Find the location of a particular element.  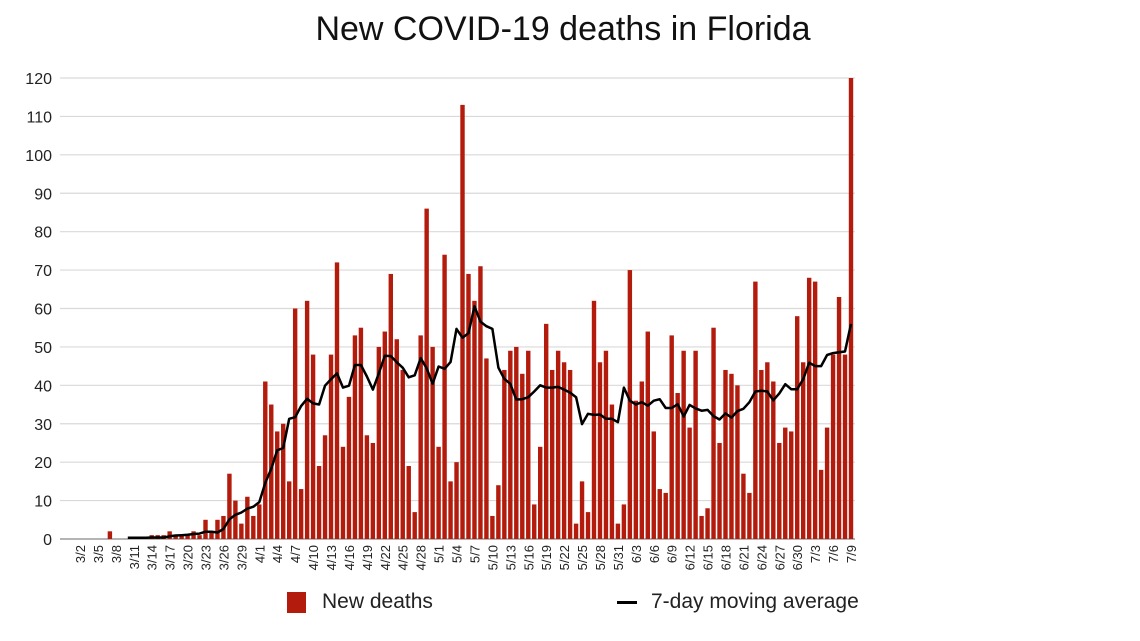

y-tick-label: 0 is located at coordinates (47, 540).